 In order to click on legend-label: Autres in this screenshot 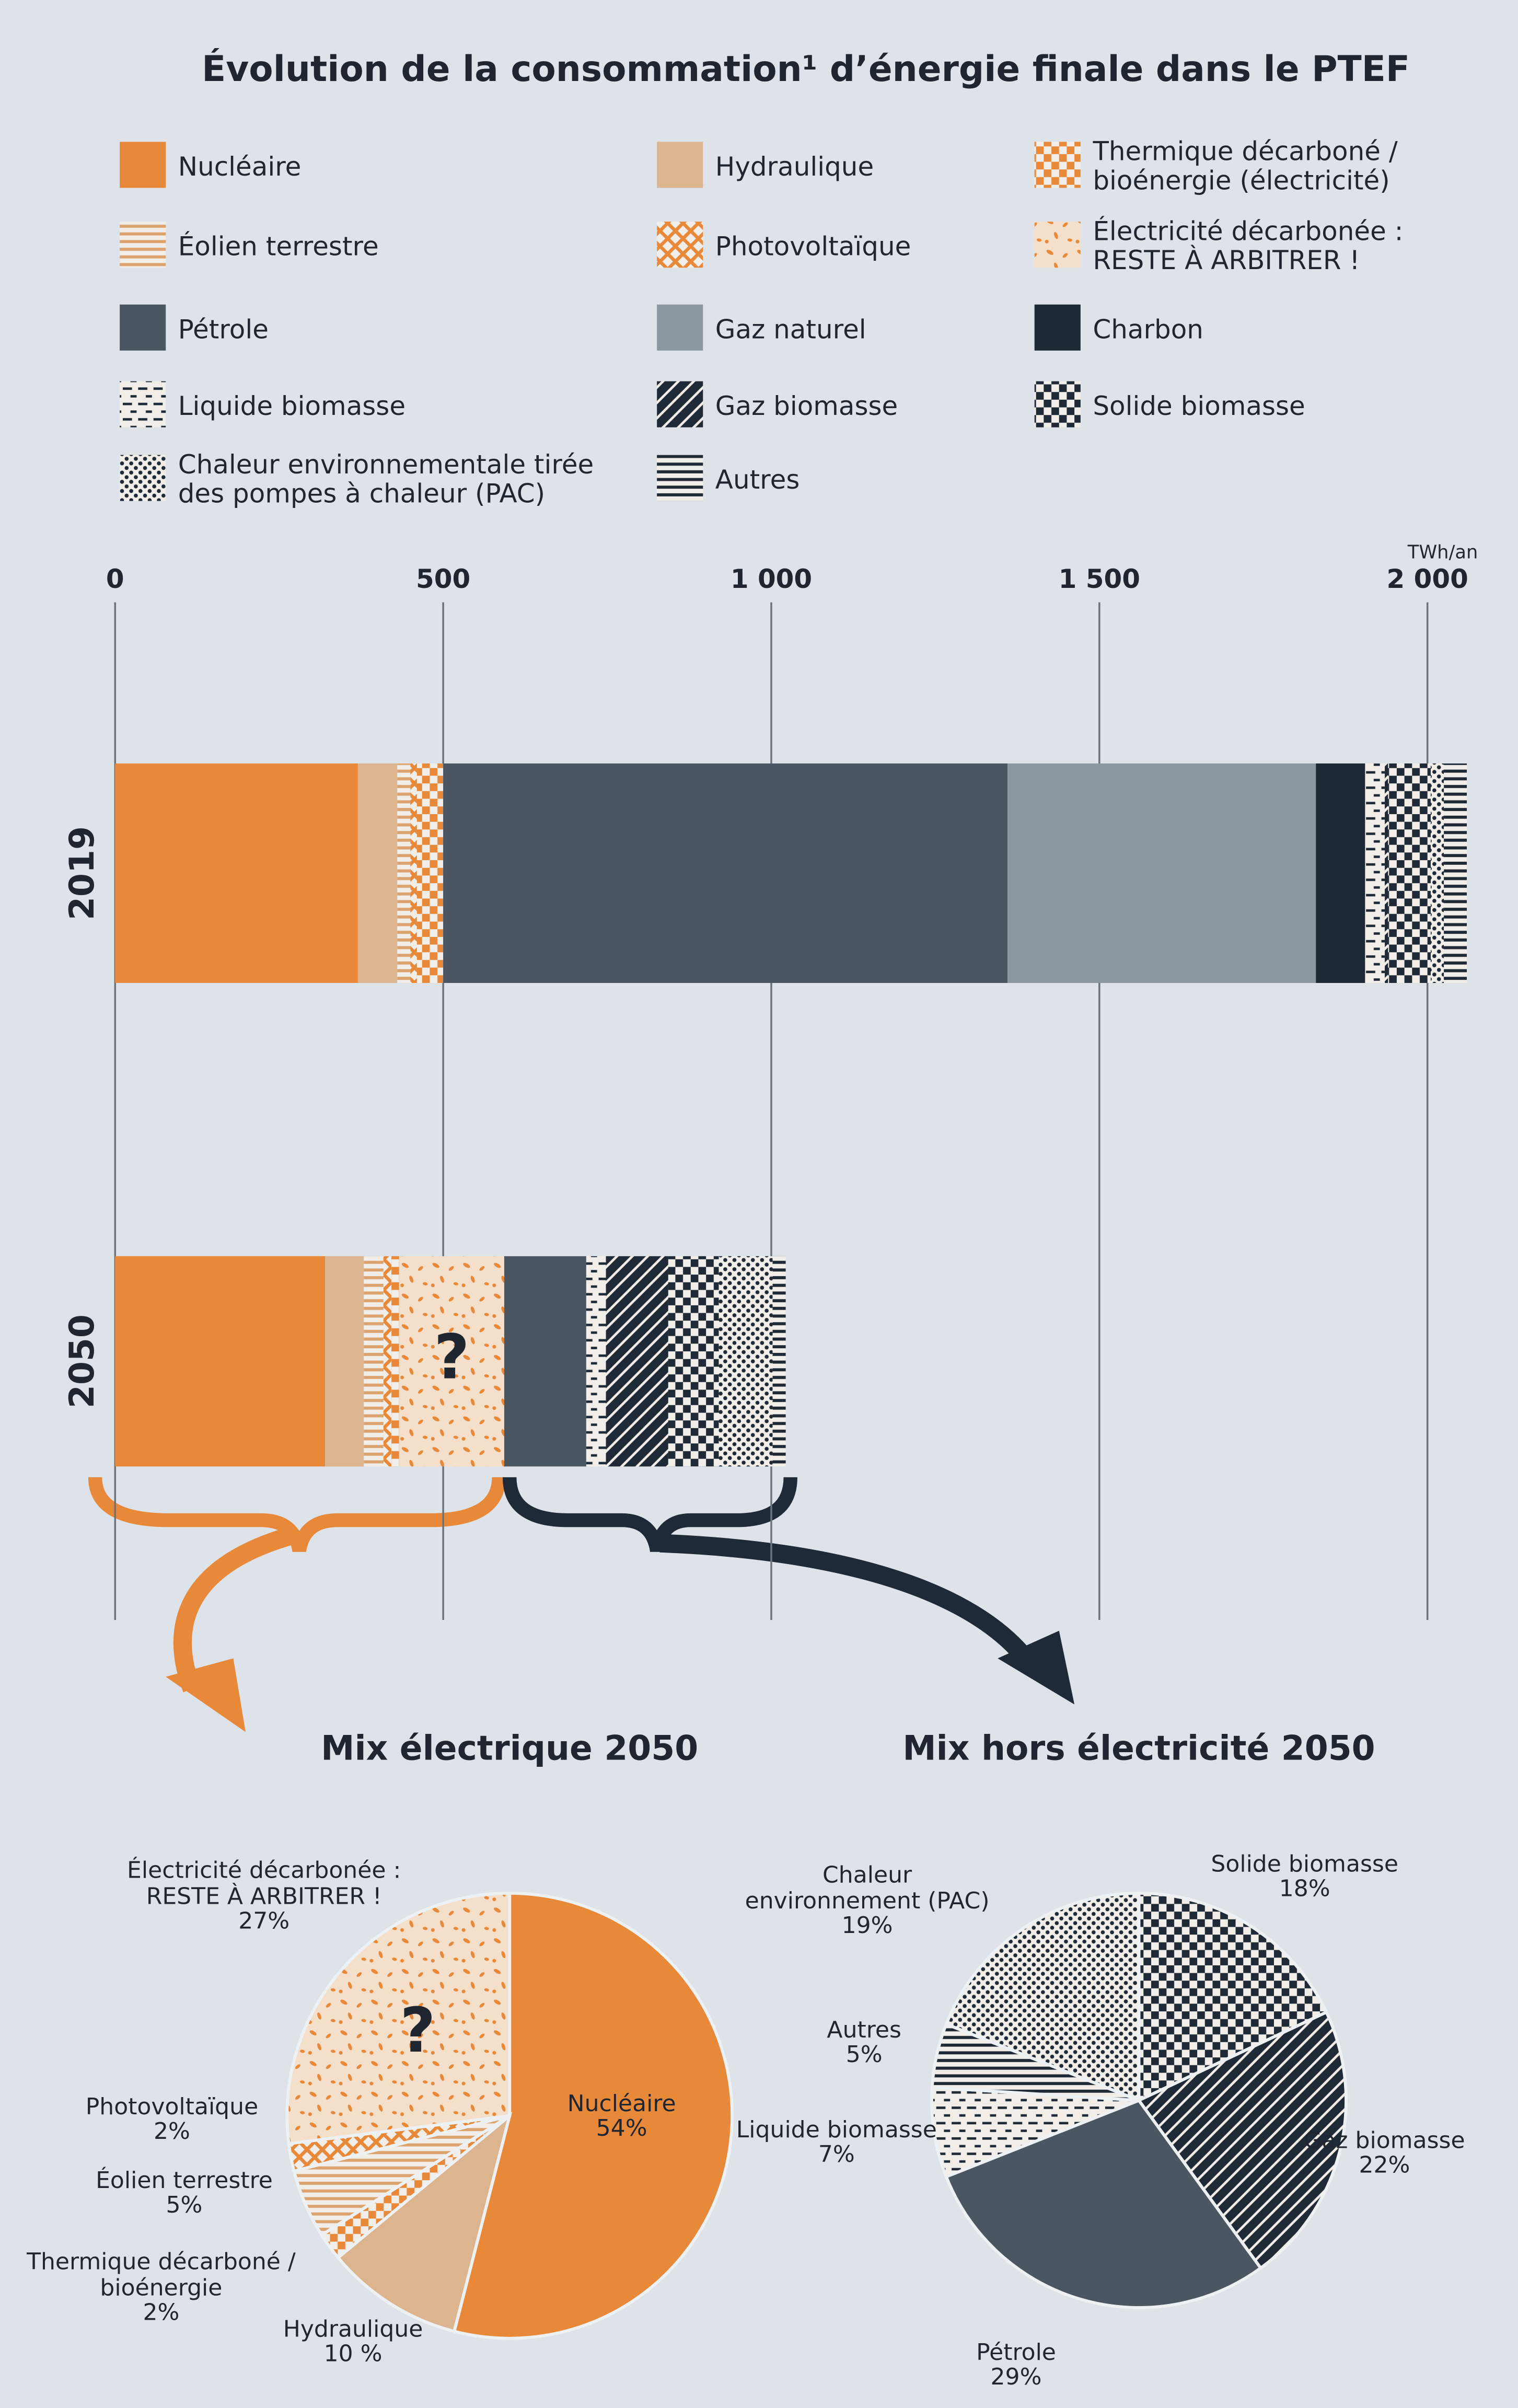, I will do `click(899, 480)`.